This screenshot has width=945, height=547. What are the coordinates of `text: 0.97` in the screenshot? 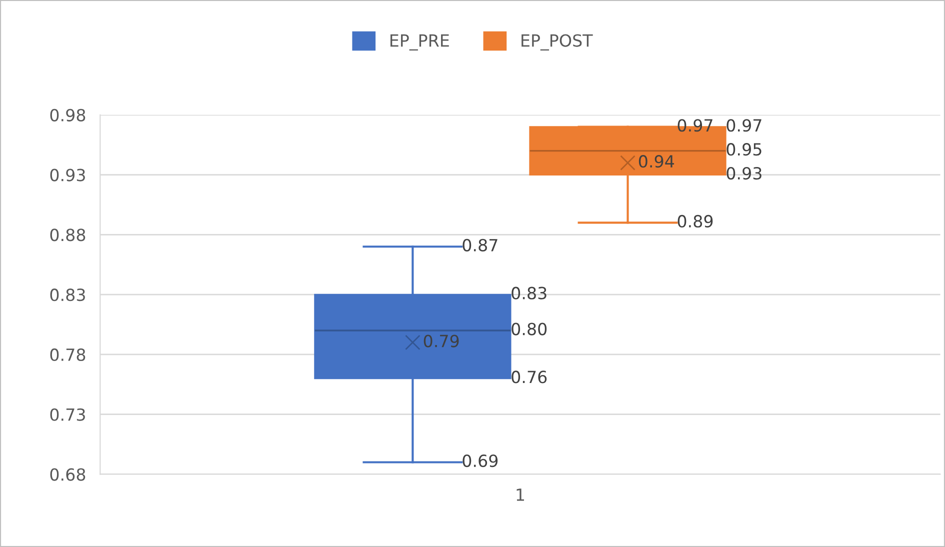 It's located at (744, 125).